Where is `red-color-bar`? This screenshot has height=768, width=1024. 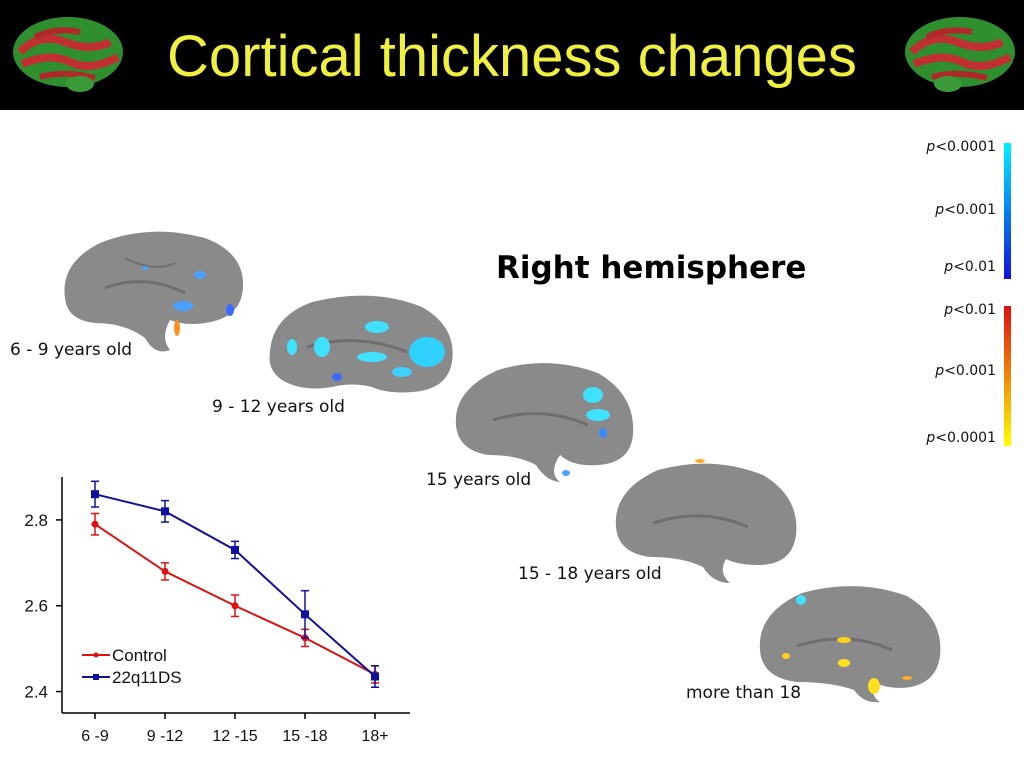 red-color-bar is located at coordinates (1007, 376).